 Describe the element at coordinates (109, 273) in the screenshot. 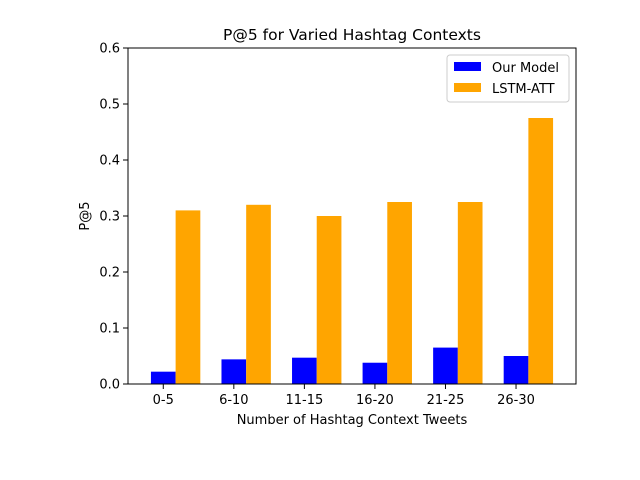

I see `y-tick-label: 0.2` at that location.